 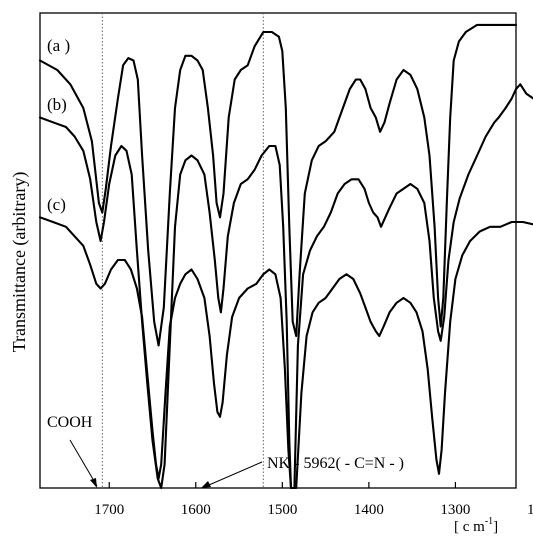 I want to click on annotation-nk5962-arrowhead, so click(x=206, y=484).